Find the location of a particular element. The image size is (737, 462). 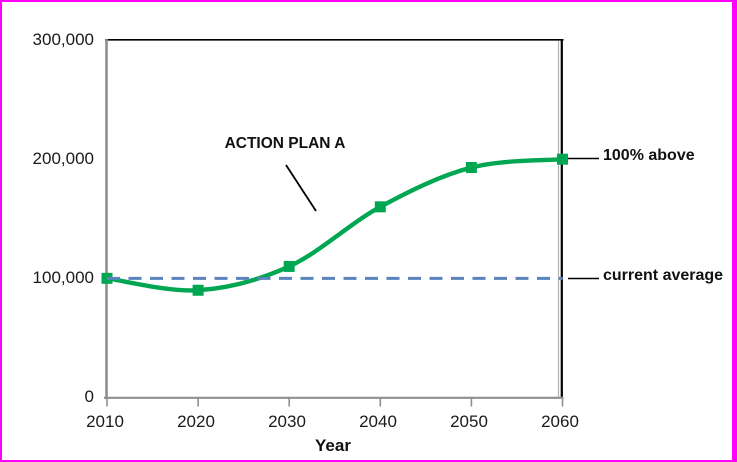

y-tick-label: 0 is located at coordinates (89, 396).